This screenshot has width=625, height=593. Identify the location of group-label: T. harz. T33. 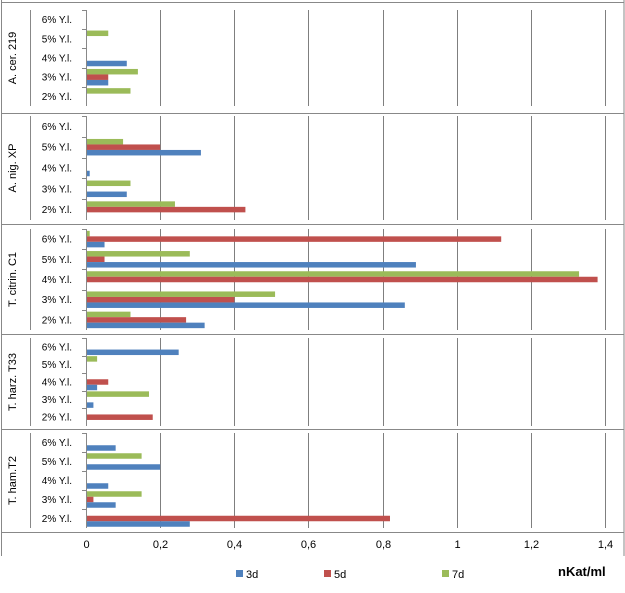
(13, 382).